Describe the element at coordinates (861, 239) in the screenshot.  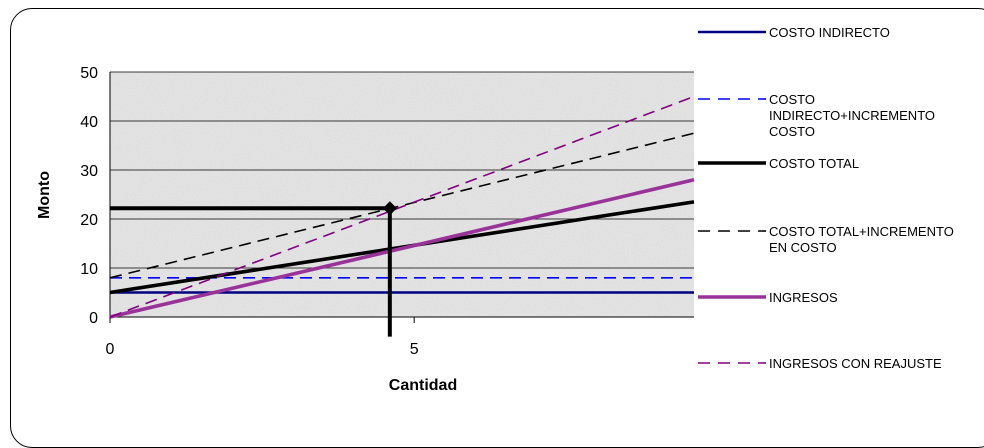
I see `legend-label-3: COSTO TOTAL+INCREMENTO EN COSTO` at that location.